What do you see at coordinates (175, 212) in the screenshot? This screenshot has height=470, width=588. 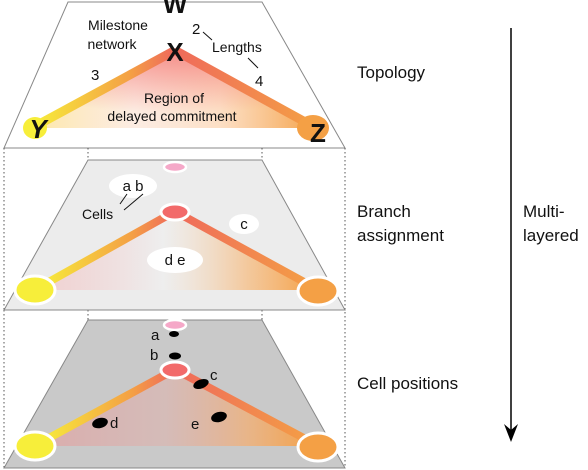 I see `branch-node-x` at bounding box center [175, 212].